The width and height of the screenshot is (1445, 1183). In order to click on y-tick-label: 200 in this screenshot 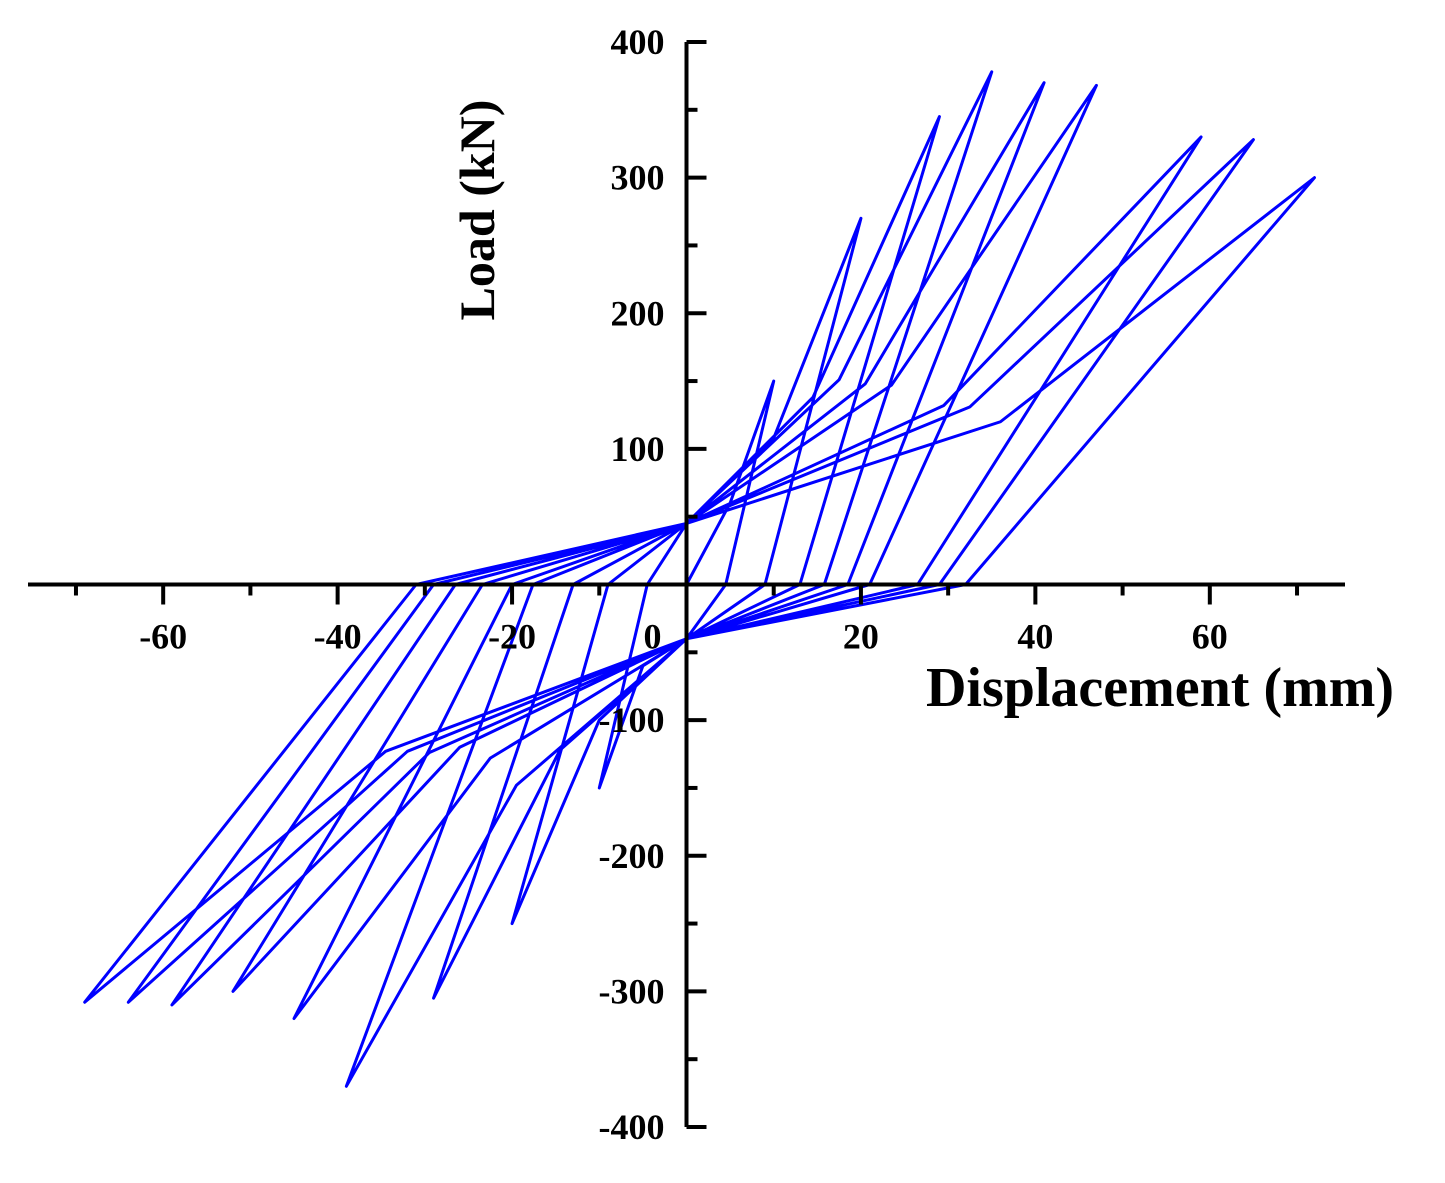, I will do `click(638, 313)`.